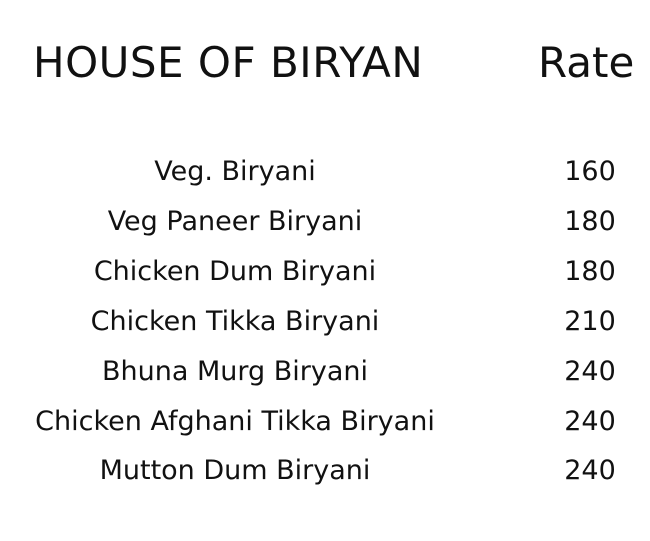 The width and height of the screenshot is (650, 541). I want to click on menu-item-name: Chicken Dum Biryani, so click(235, 271).